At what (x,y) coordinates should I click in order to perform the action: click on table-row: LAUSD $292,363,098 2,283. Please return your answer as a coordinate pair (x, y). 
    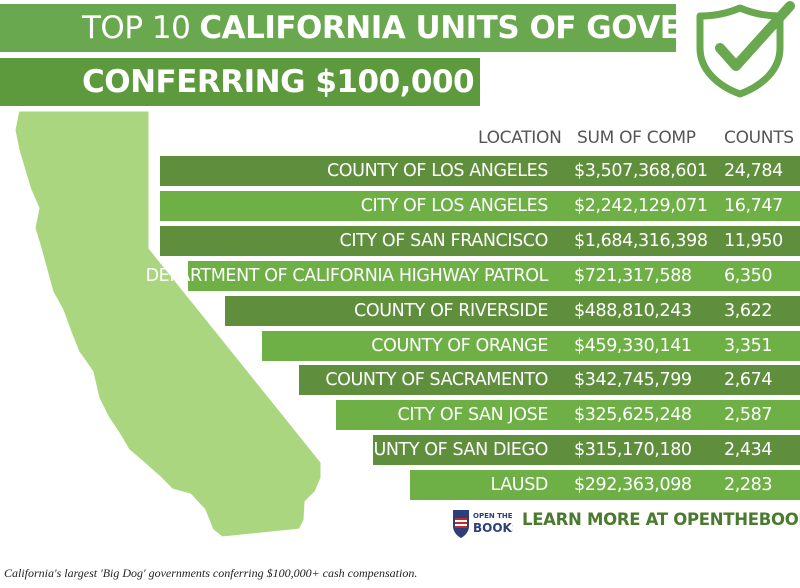
    Looking at the image, I should click on (605, 485).